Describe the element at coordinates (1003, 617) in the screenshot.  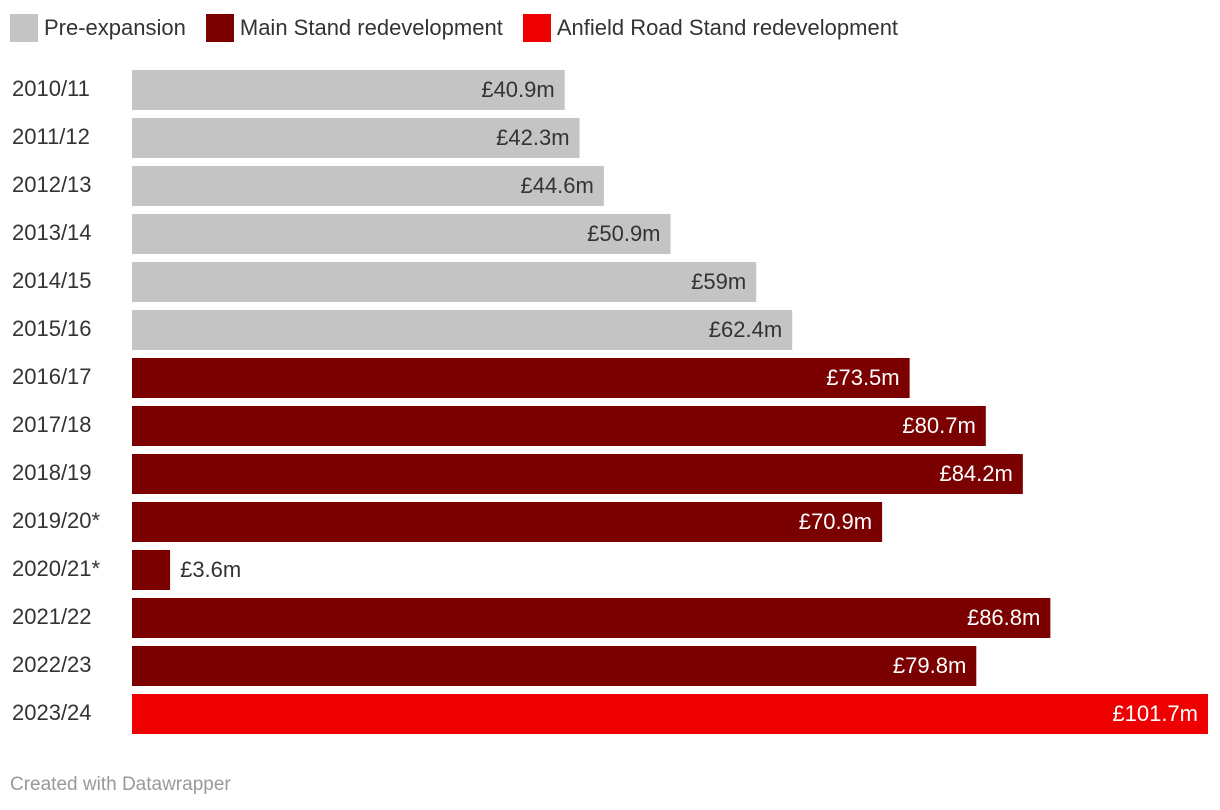
I see `bar-value-label: £86.8m` at that location.